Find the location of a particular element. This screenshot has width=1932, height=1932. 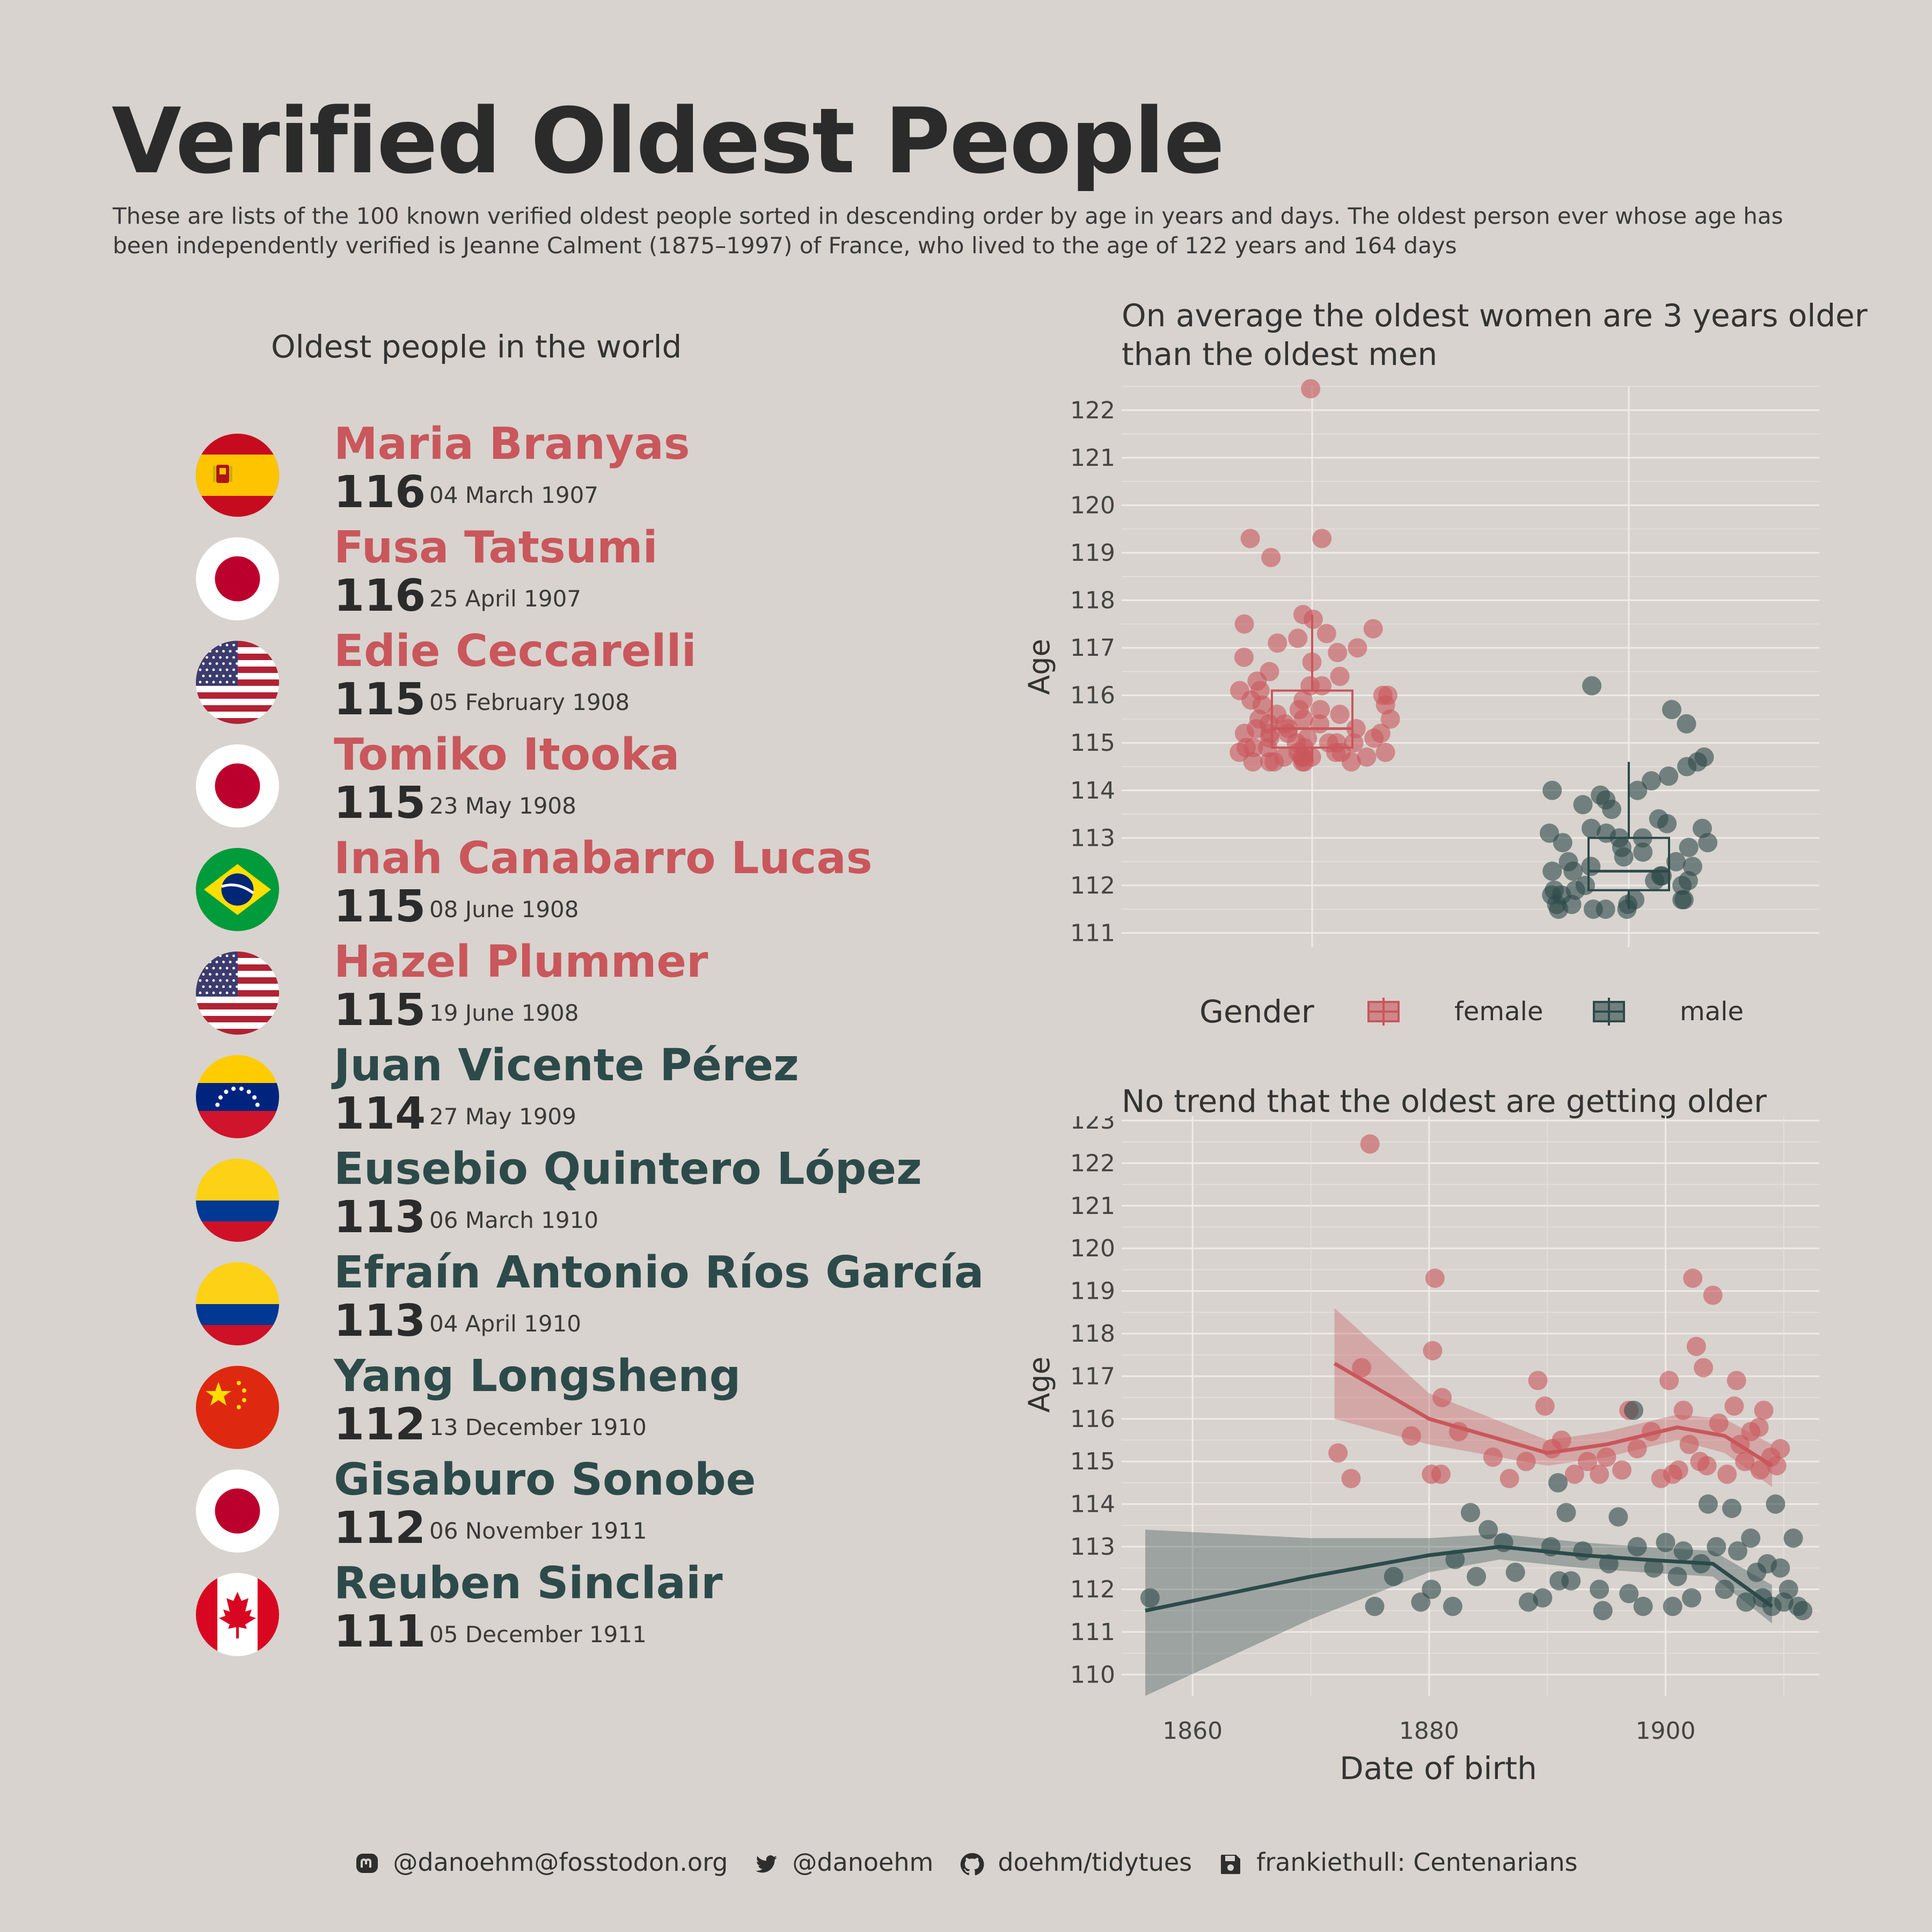

person-age: 114 is located at coordinates (380, 1113).